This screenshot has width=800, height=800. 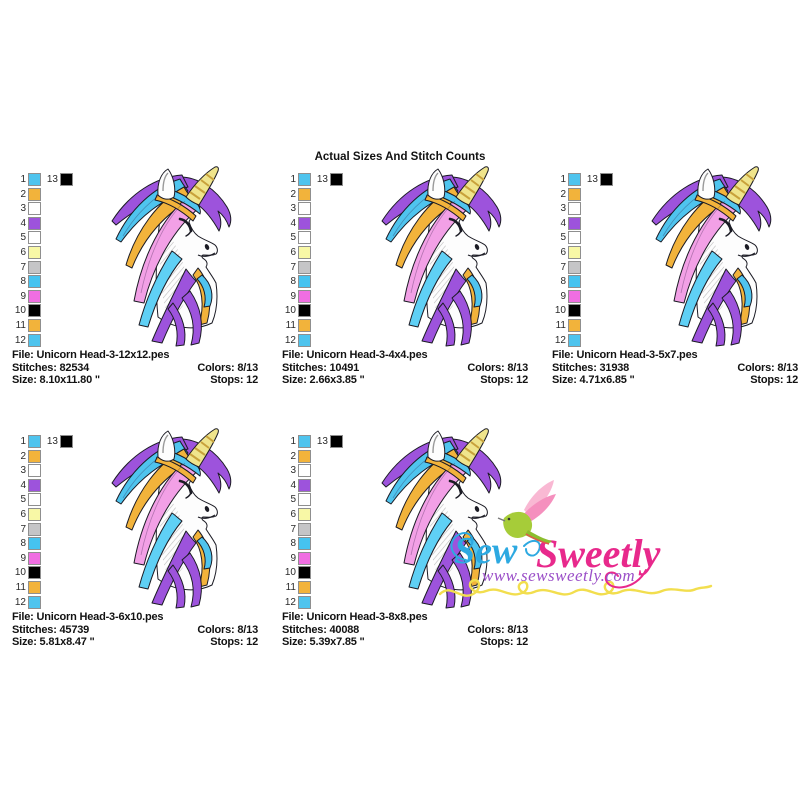 What do you see at coordinates (563, 194) in the screenshot?
I see `thread-number: 2` at bounding box center [563, 194].